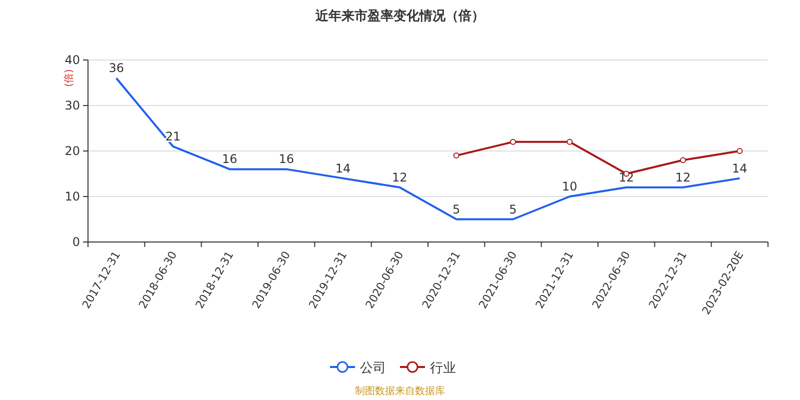 The image size is (800, 400). What do you see at coordinates (400, 391) in the screenshot?
I see `text: 制图数据来自数据库` at bounding box center [400, 391].